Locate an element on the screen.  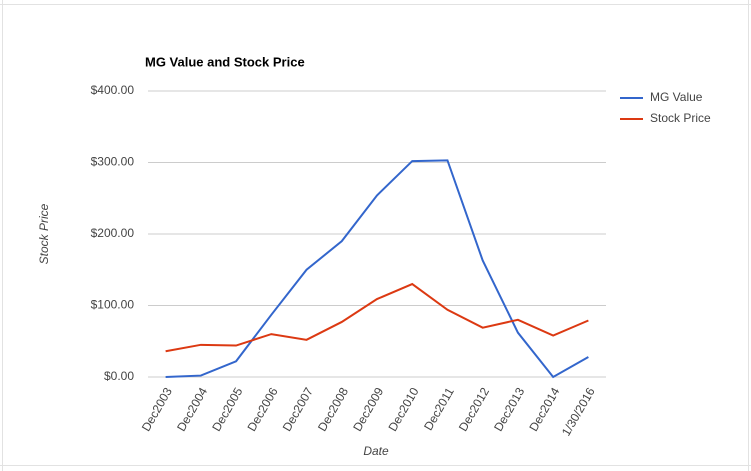
x-tick-label: 1/30/2016 is located at coordinates (578, 412).